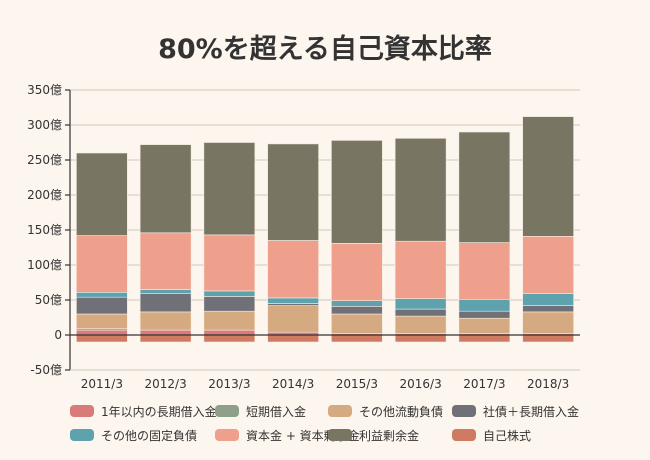 This screenshot has height=460, width=650. Describe the element at coordinates (44, 90) in the screenshot. I see `y-tick-label: 350億` at that location.